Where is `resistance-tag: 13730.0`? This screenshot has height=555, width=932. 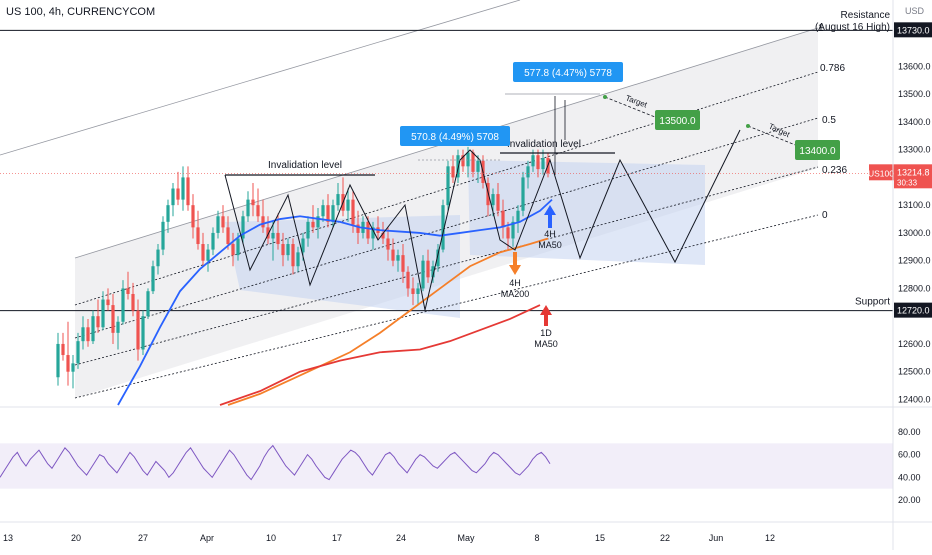 resistance-tag: 13730.0 is located at coordinates (913, 30).